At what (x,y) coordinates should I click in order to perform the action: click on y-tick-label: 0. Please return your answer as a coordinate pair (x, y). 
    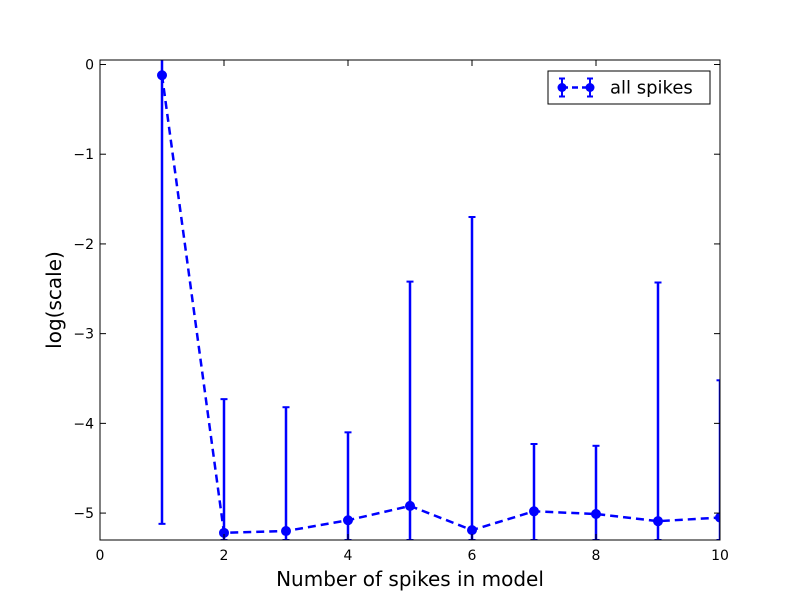
    Looking at the image, I should click on (89, 65).